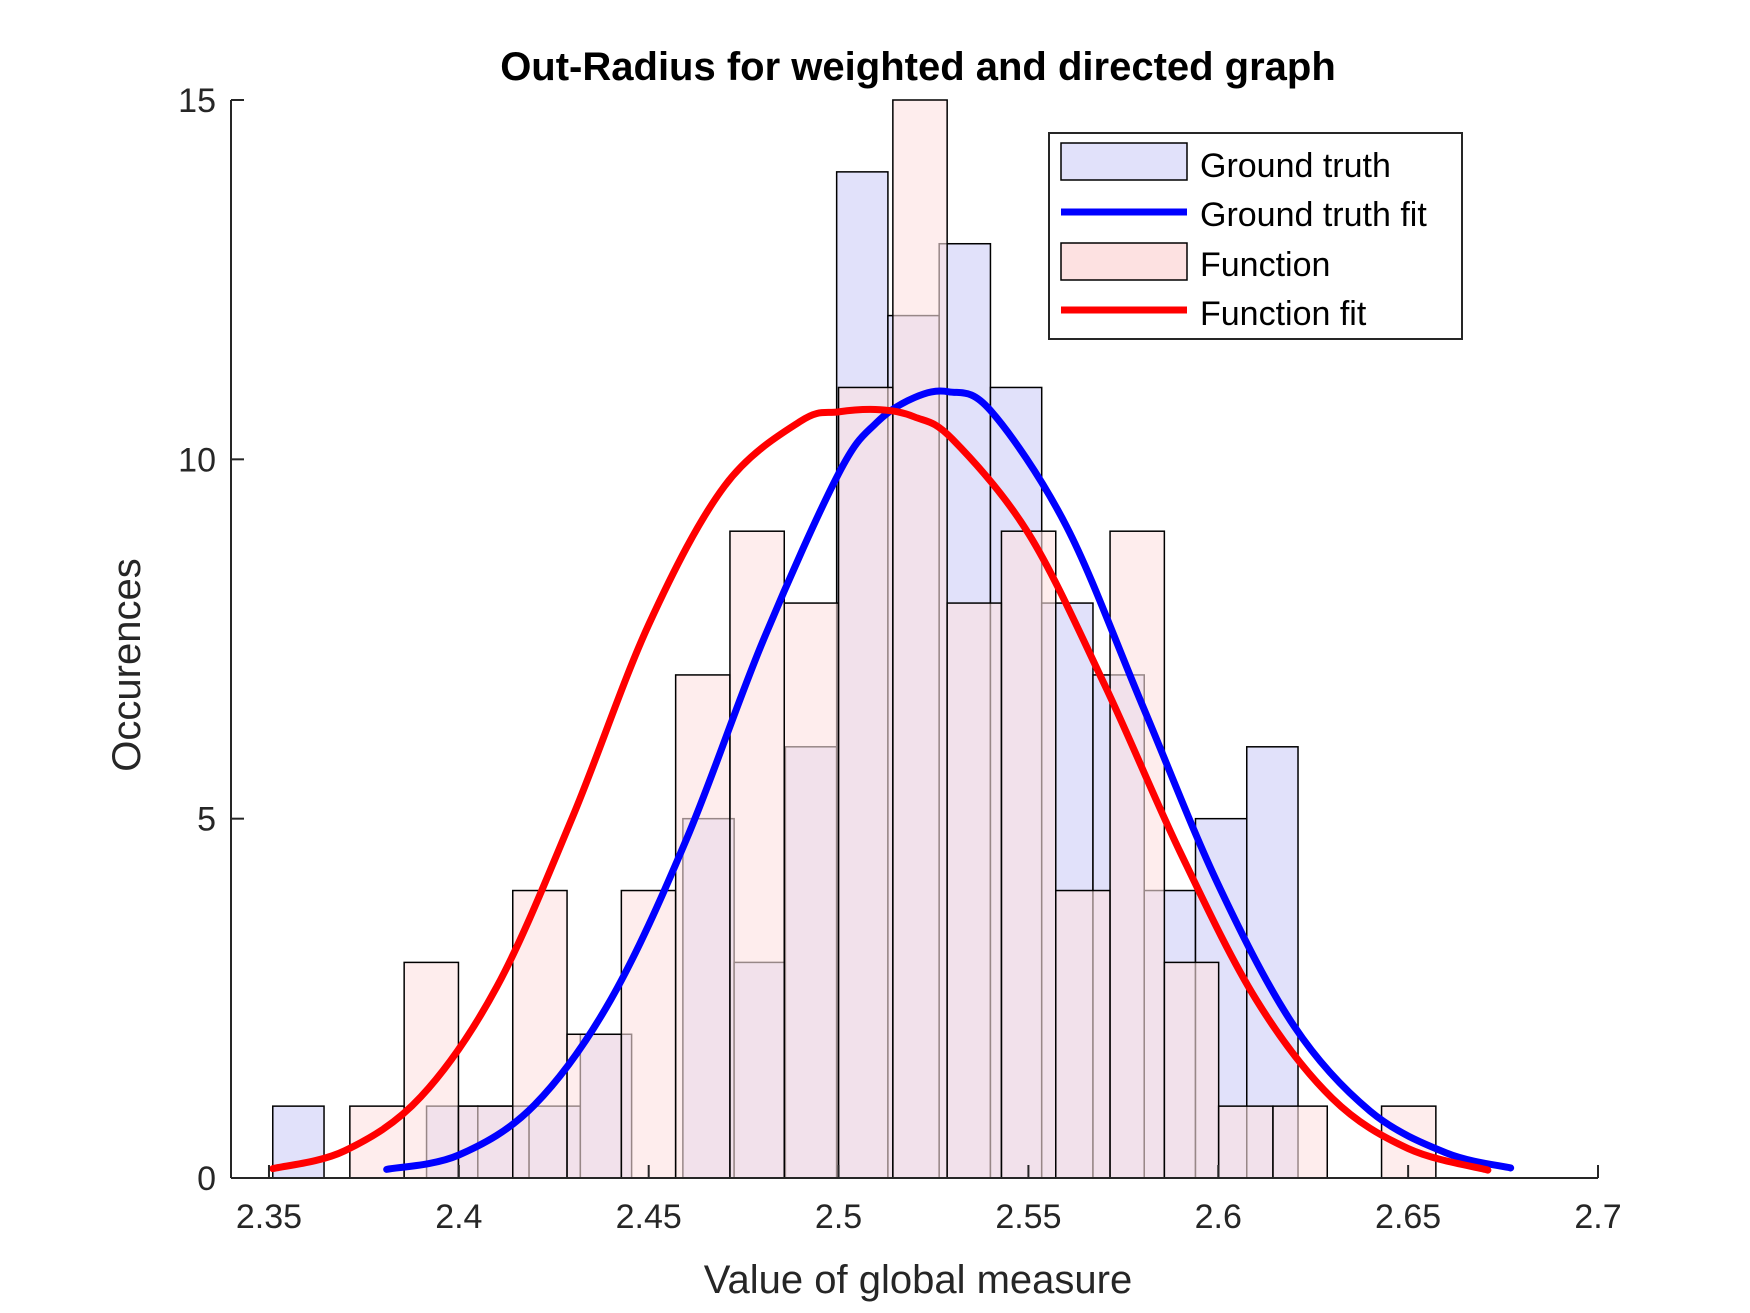  Describe the element at coordinates (929, 1200) in the screenshot. I see `x-axis-ticks: 2.35 2.4 2.45 2.5 2.55 2.6 2.65 2.7` at that location.